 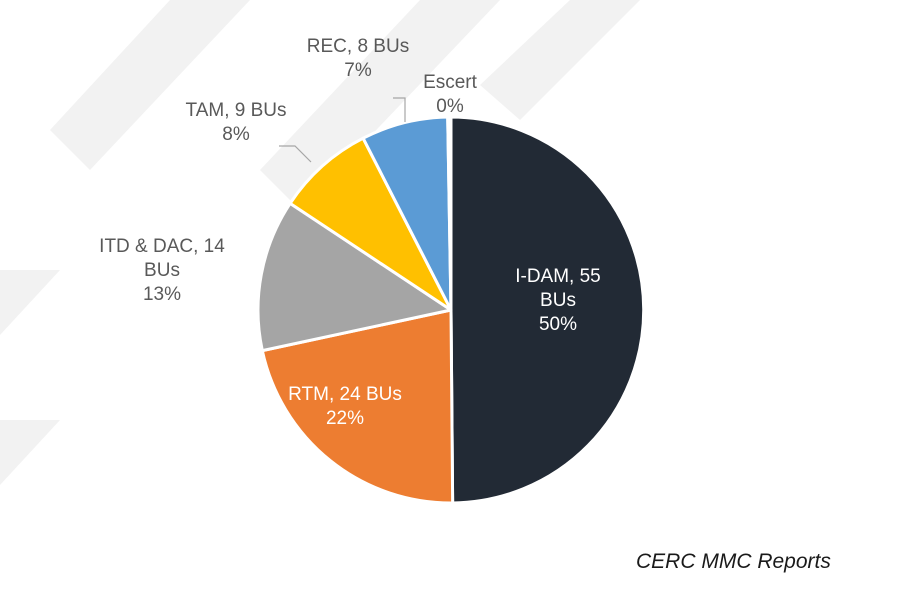 What do you see at coordinates (162, 246) in the screenshot?
I see `data-label-line: ITD & DAC, 14` at bounding box center [162, 246].